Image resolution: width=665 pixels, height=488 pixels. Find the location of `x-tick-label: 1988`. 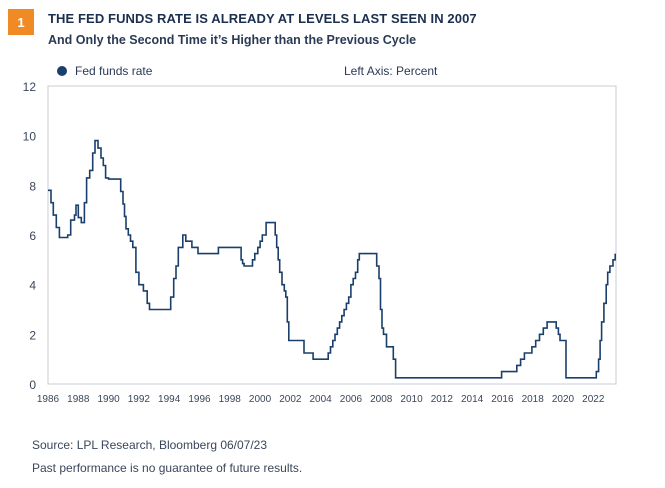

x-tick-label: 1988 is located at coordinates (78, 399).